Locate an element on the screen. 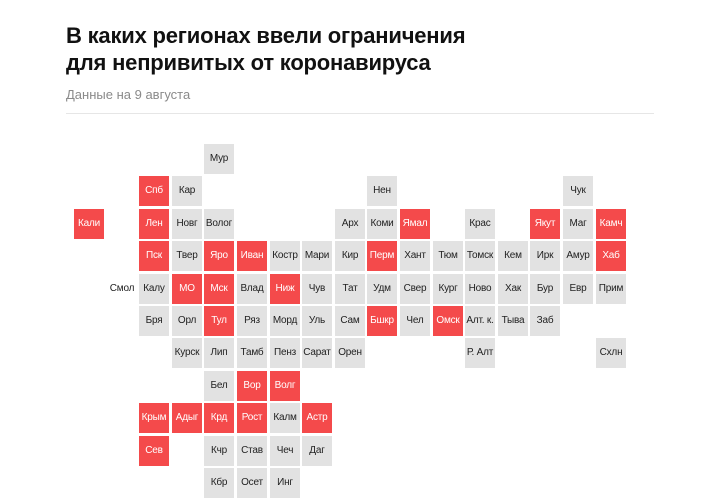 This screenshot has width=712, height=503. region-tile: Кар is located at coordinates (187, 191).